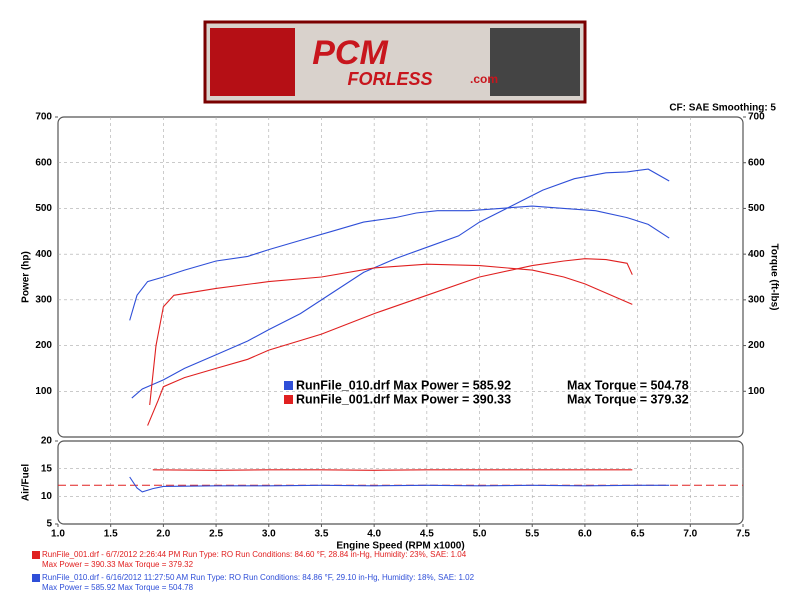  Describe the element at coordinates (43, 117) in the screenshot. I see `y-tick-label: 700` at that location.